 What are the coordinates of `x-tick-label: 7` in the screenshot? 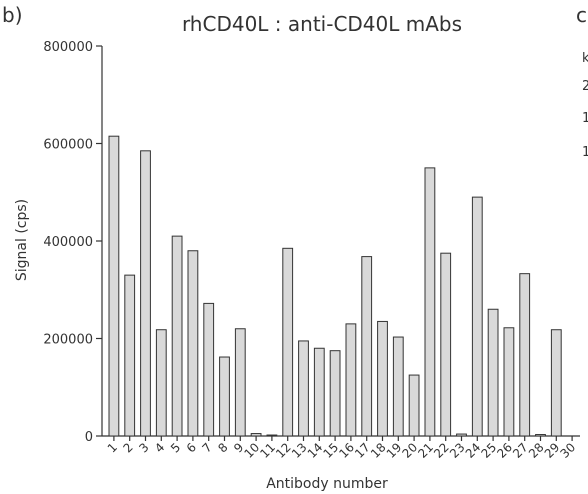 It's located at (207, 447).